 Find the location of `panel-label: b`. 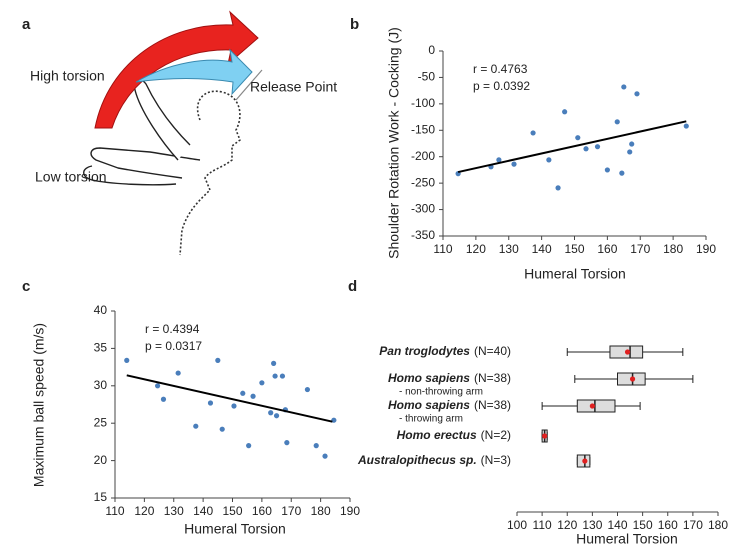

panel-label: b is located at coordinates (354, 24).